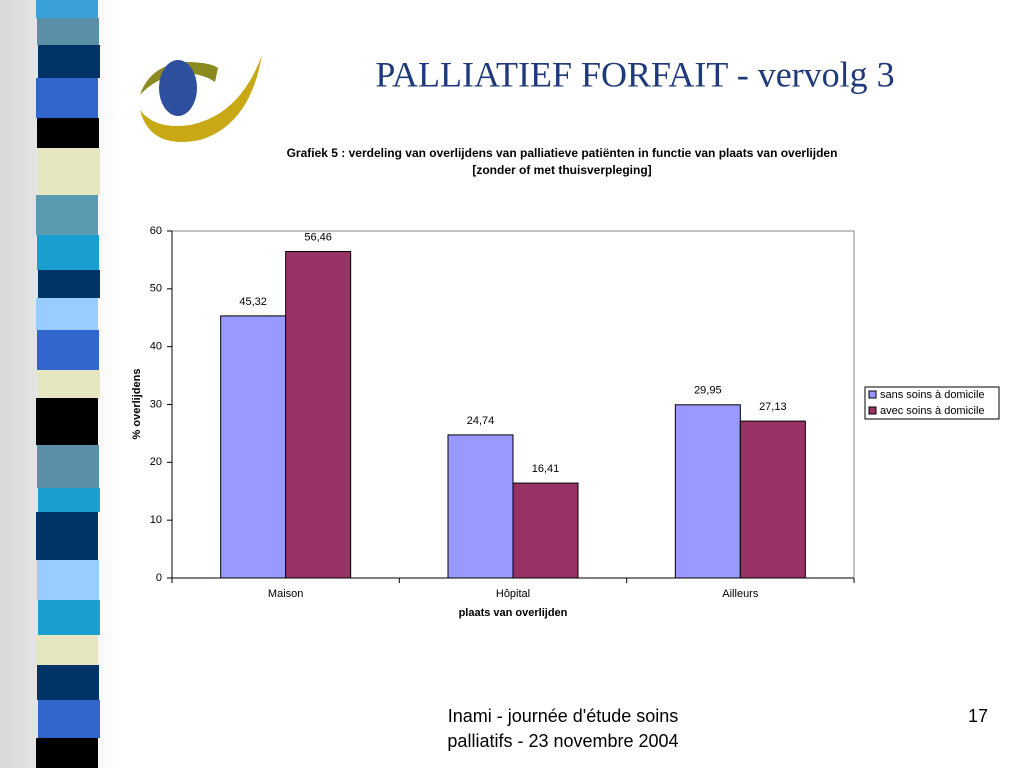  What do you see at coordinates (481, 421) in the screenshot?
I see `value-label: 24,74` at bounding box center [481, 421].